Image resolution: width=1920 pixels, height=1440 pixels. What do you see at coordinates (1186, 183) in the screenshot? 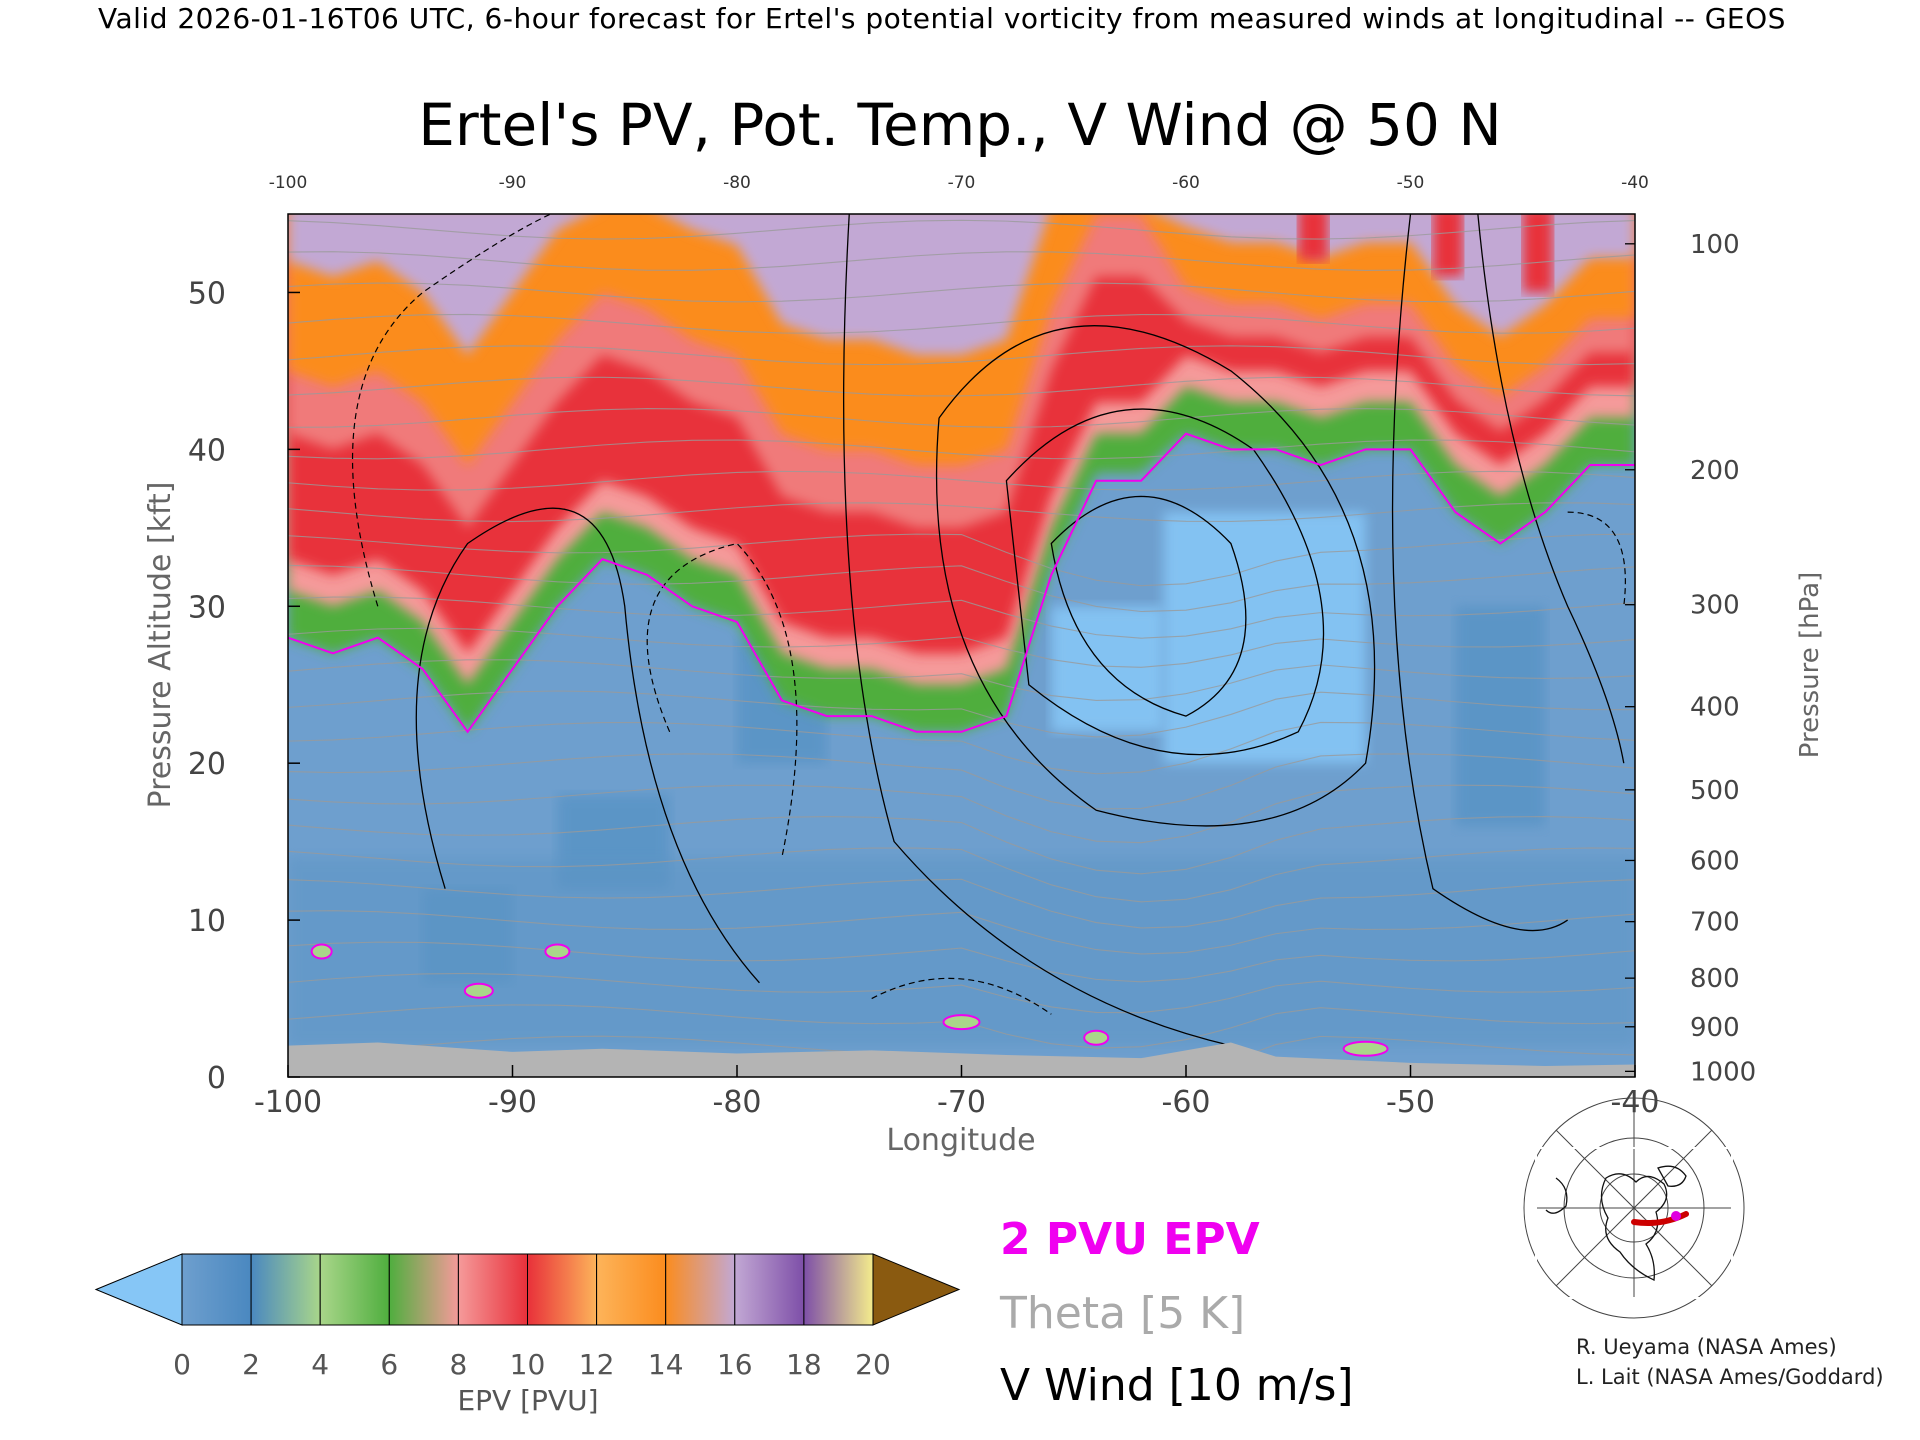
I see `x-top-tick-label-4: -60` at bounding box center [1186, 183].